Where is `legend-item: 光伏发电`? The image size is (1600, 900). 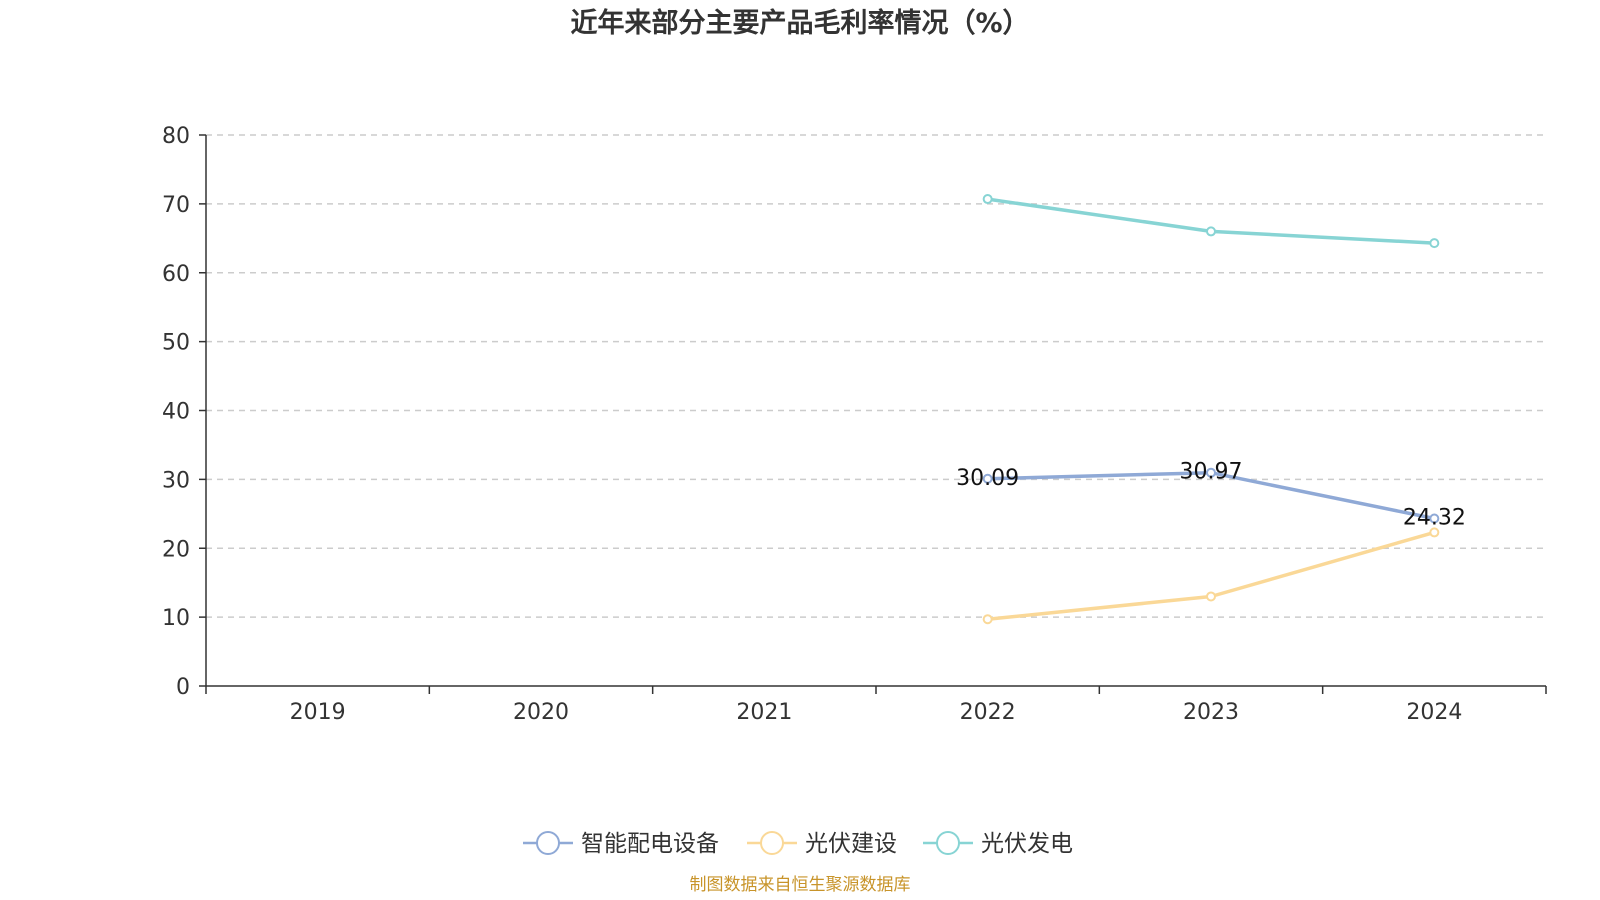
legend-item: 光伏发电 is located at coordinates (998, 844).